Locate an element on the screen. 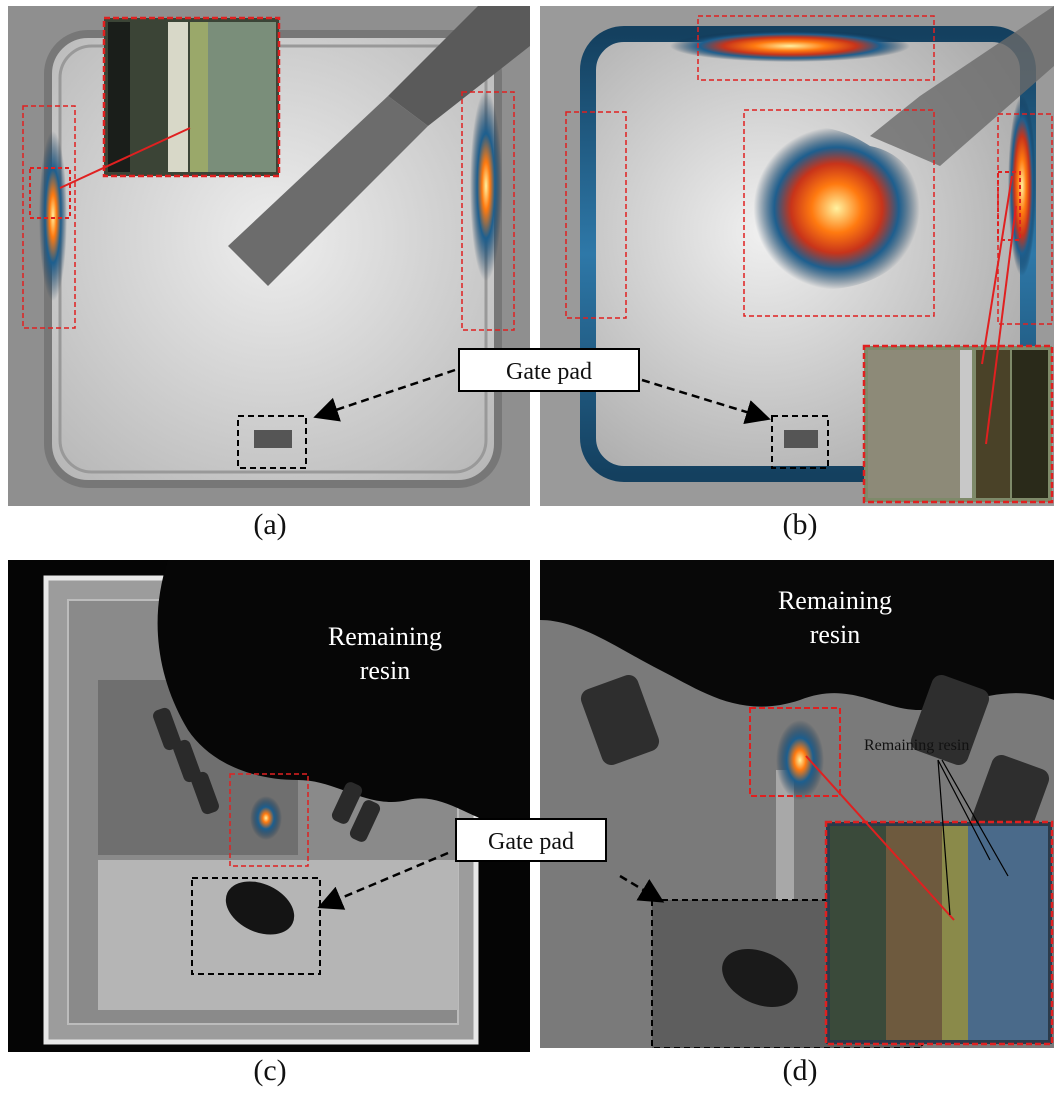 This screenshot has height=1095, width=1058. caption-a: (a) is located at coordinates (270, 524).